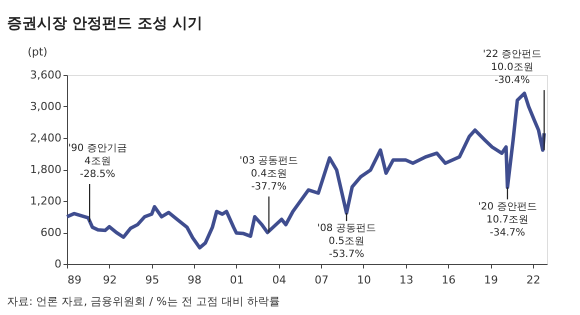  What do you see at coordinates (46, 75) in the screenshot?
I see `y-tick-label: 3,600` at bounding box center [46, 75].